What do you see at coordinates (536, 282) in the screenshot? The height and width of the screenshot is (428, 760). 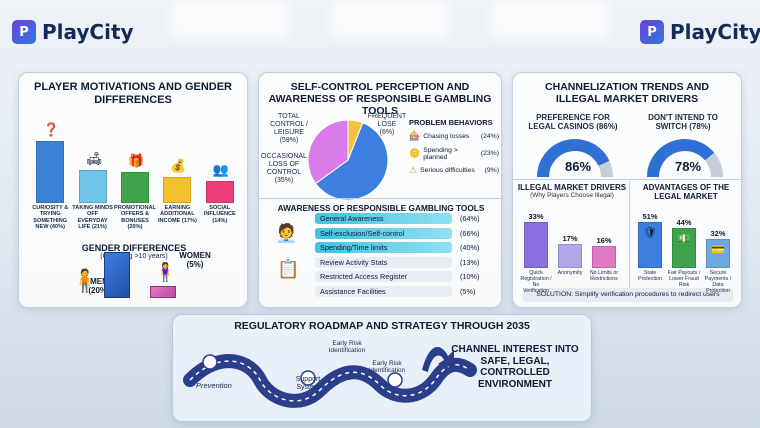 I see `illegal-driver-label: Quick Registration / No Verification` at bounding box center [536, 282].